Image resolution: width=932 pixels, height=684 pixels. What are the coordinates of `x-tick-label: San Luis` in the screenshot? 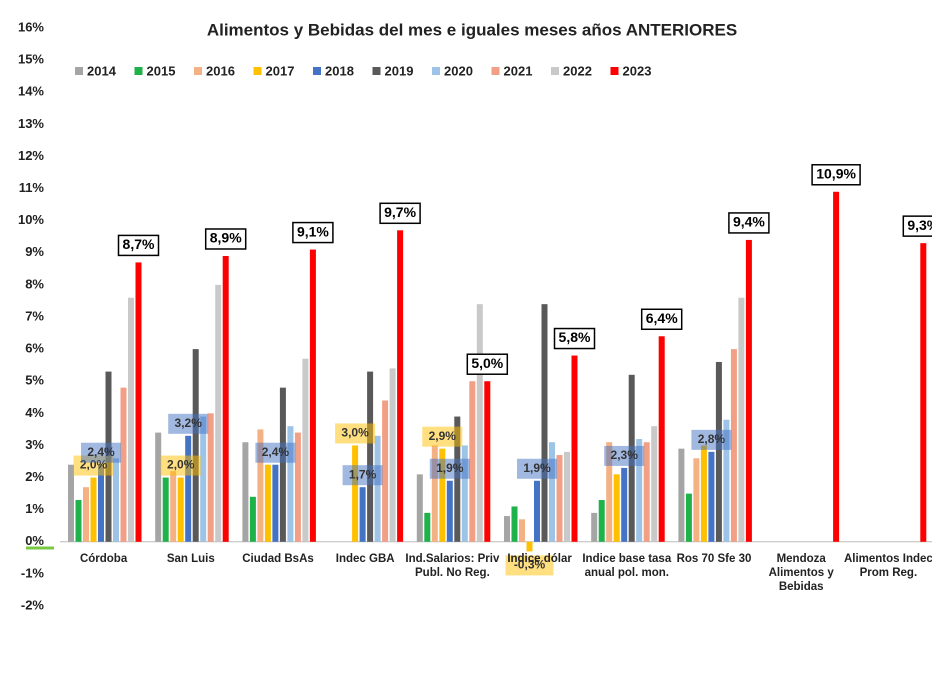 It's located at (190, 559).